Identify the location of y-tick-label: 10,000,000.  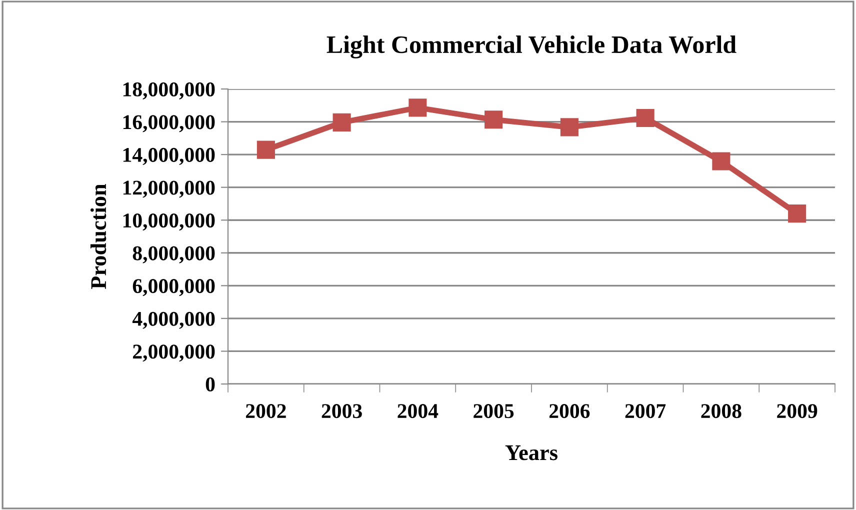
(169, 222).